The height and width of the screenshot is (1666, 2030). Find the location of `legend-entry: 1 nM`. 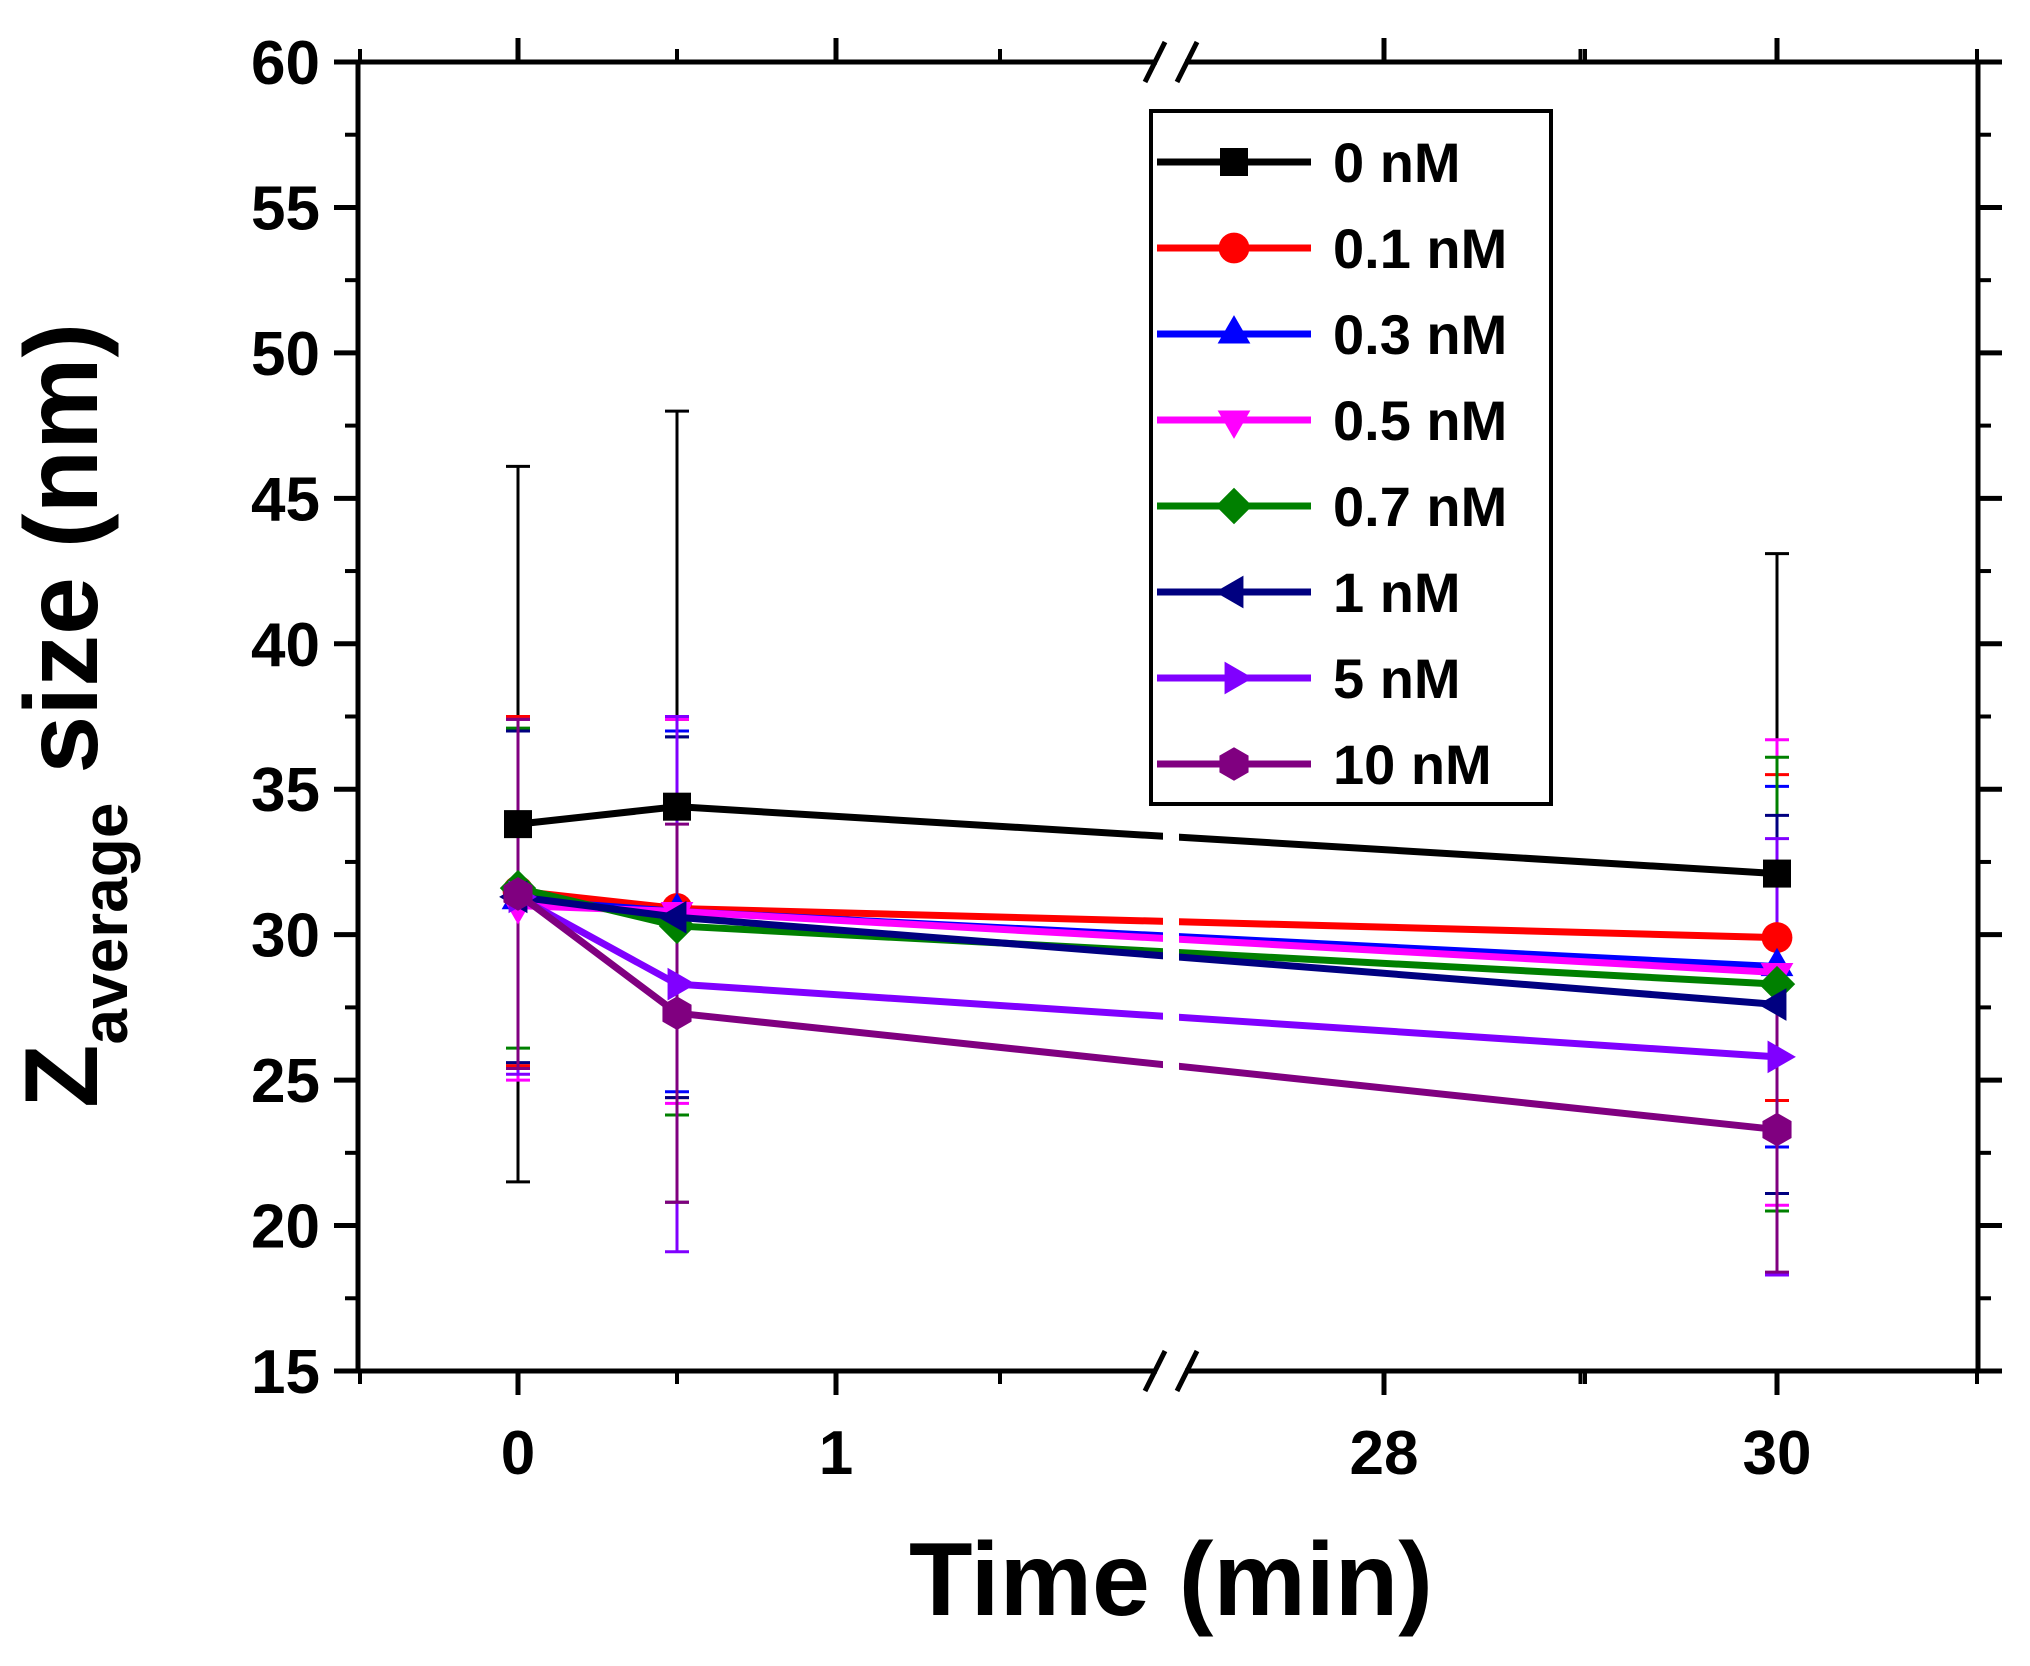

legend-entry: 1 nM is located at coordinates (1309, 592).